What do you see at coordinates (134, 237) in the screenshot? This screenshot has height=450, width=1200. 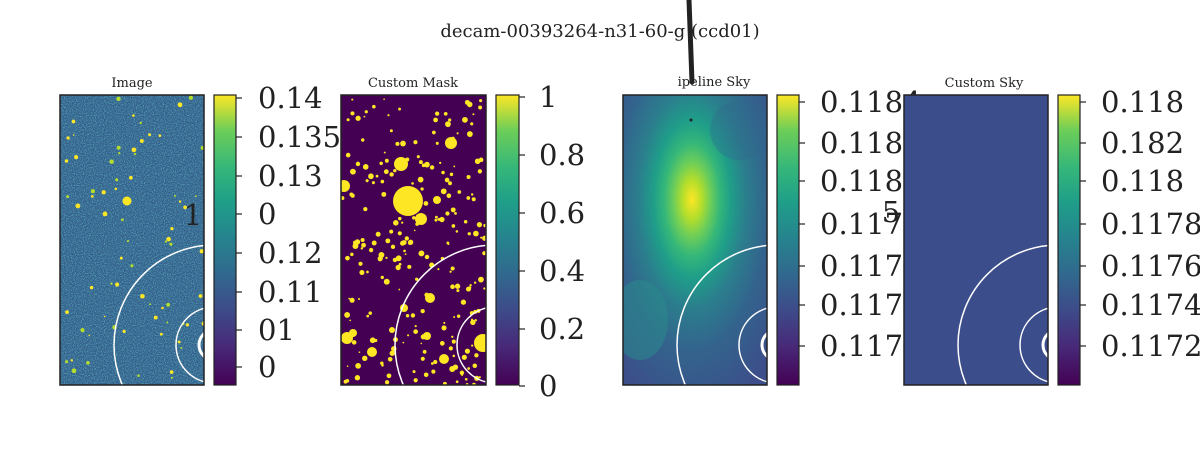 I see `image-sources` at bounding box center [134, 237].